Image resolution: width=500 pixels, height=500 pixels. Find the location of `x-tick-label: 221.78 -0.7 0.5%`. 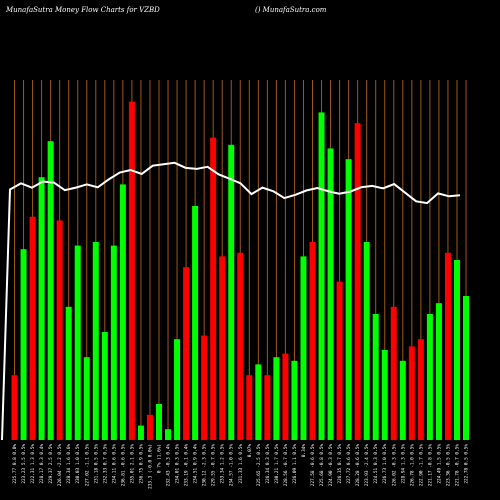

x-tick-label: 221.78 -0.7 0.5% is located at coordinates (457, 465).